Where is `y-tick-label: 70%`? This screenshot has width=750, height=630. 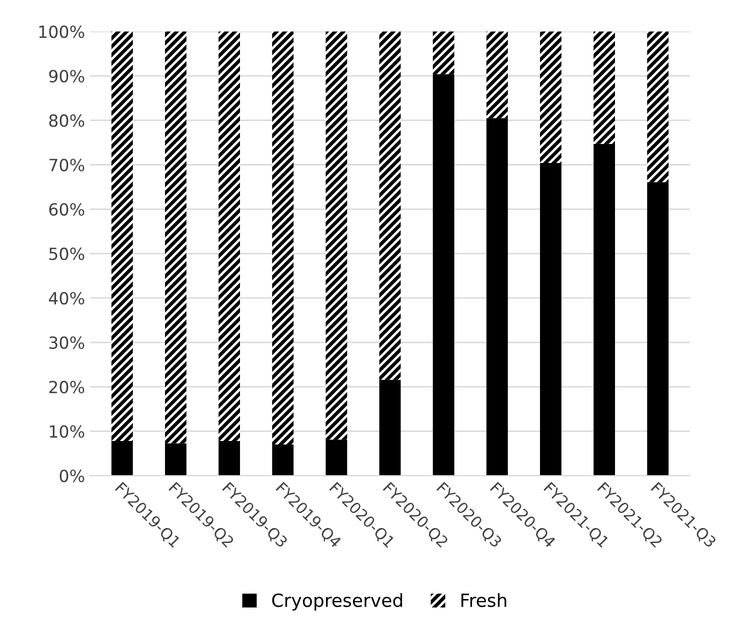
y-tick-label: 70% is located at coordinates (66, 165).